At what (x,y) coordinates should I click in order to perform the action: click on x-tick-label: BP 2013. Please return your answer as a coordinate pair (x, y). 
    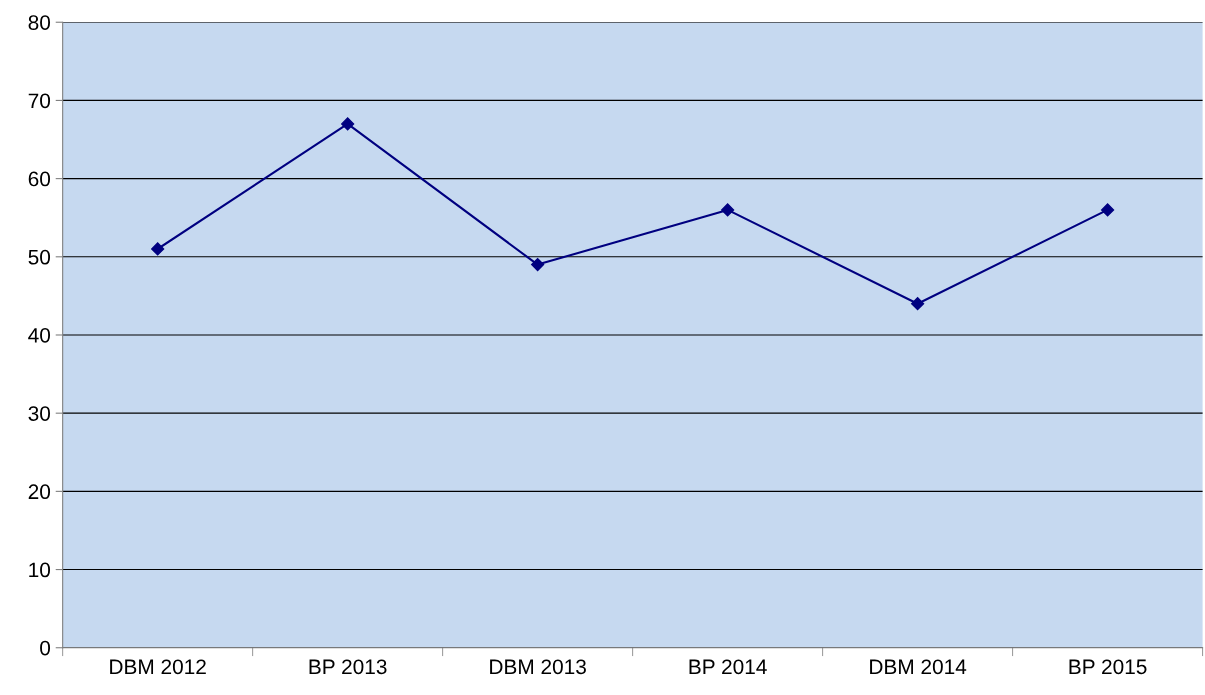
    Looking at the image, I should click on (348, 667).